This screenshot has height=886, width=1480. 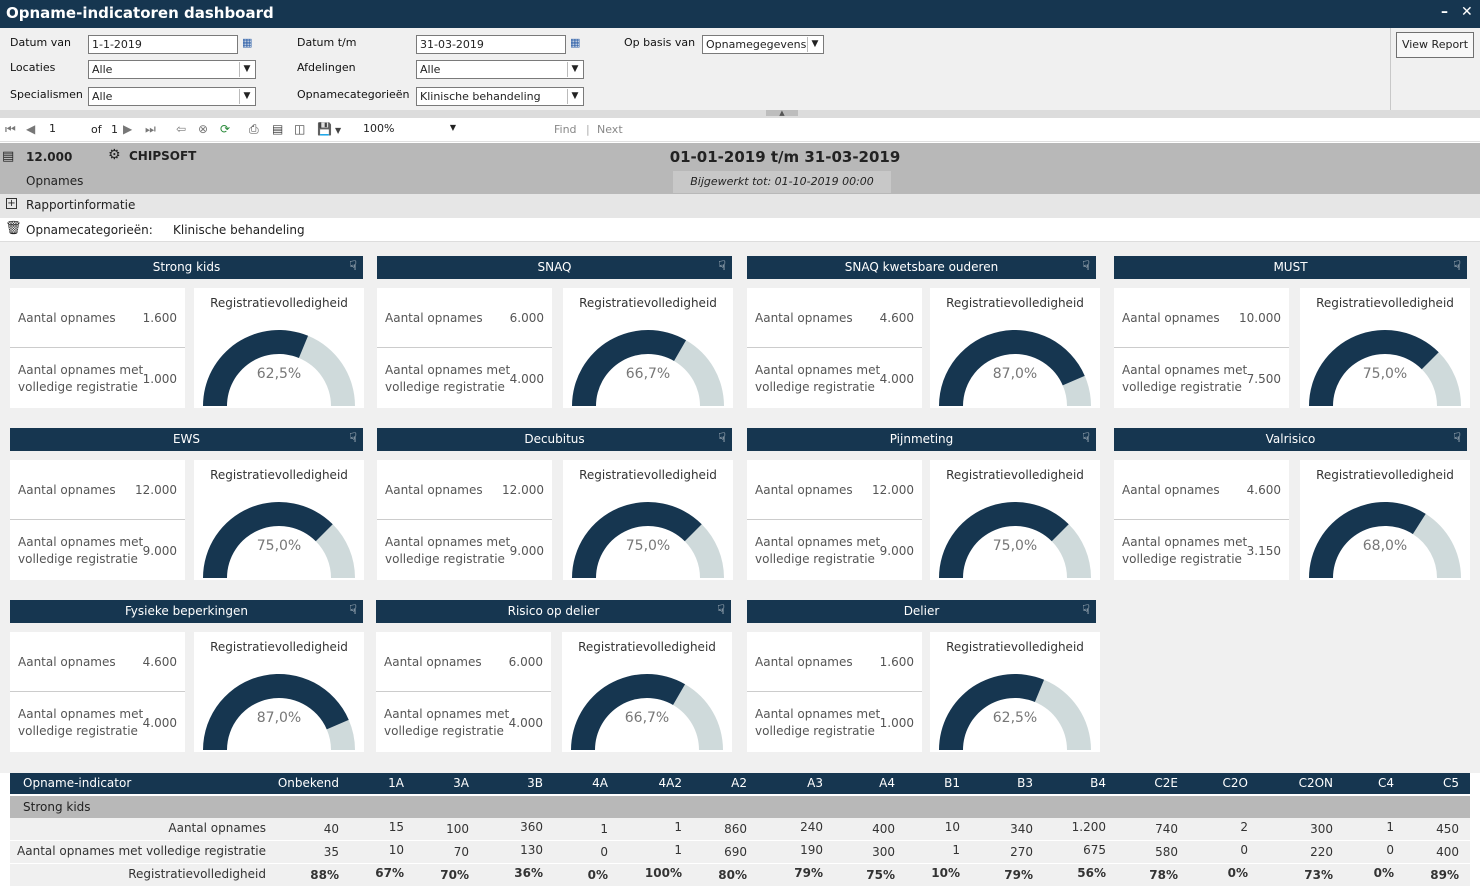 I want to click on column-header: A2, so click(x=739, y=783).